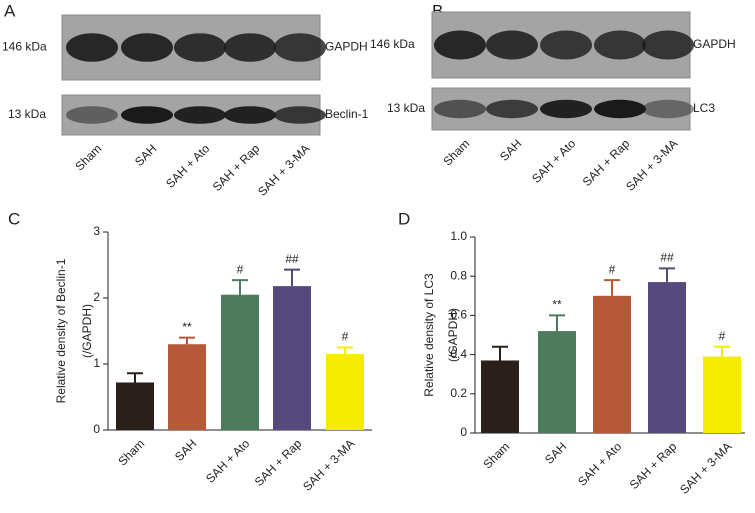 The height and width of the screenshot is (513, 755). I want to click on lane-label: SAH + Rap, so click(236, 167).